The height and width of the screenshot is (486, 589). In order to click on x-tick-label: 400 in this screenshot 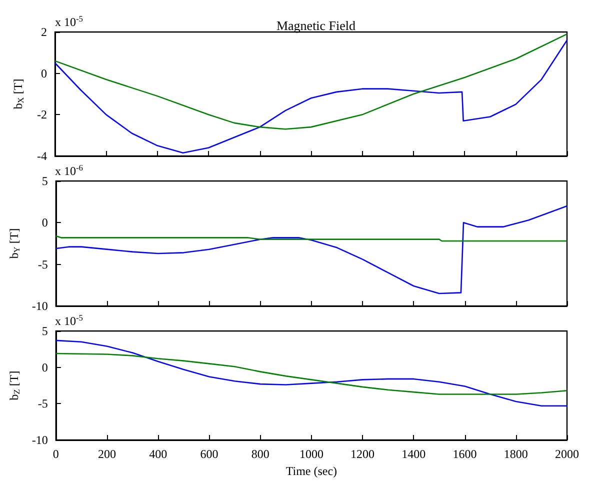, I will do `click(158, 454)`.